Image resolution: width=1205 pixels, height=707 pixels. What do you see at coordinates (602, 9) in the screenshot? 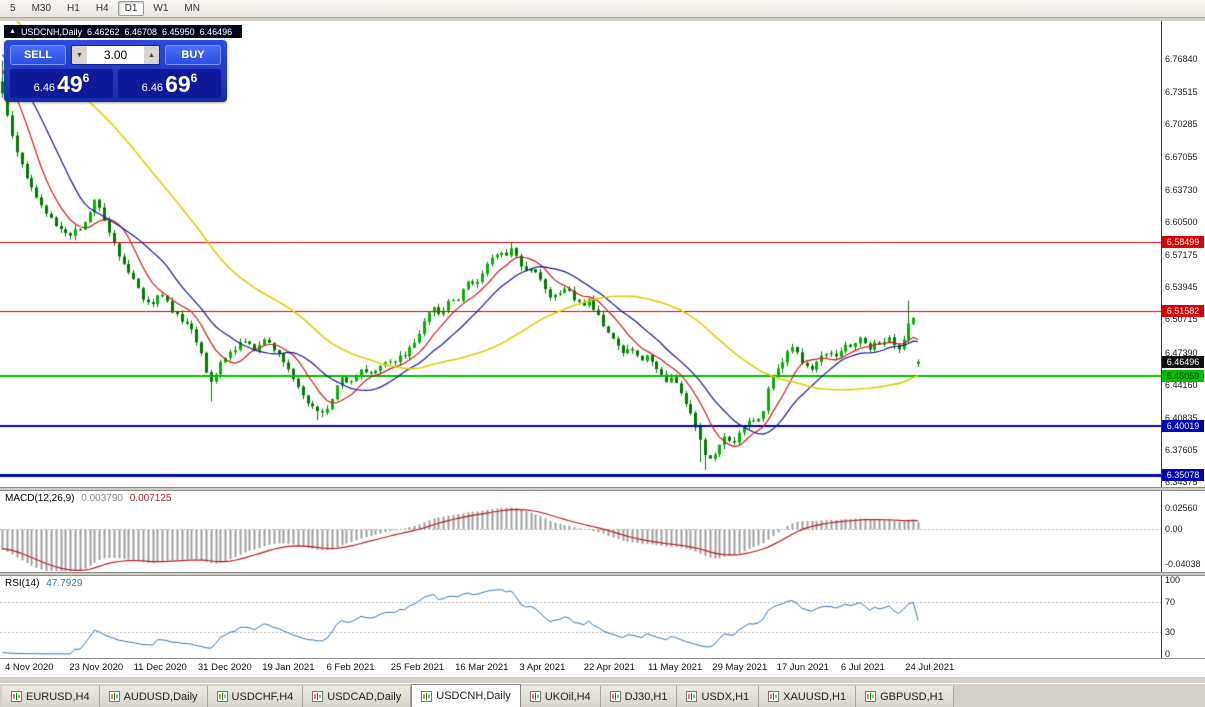
I see `timeframe-toolbar: 5 M30 H1 H4 D1 W1 MN` at bounding box center [602, 9].